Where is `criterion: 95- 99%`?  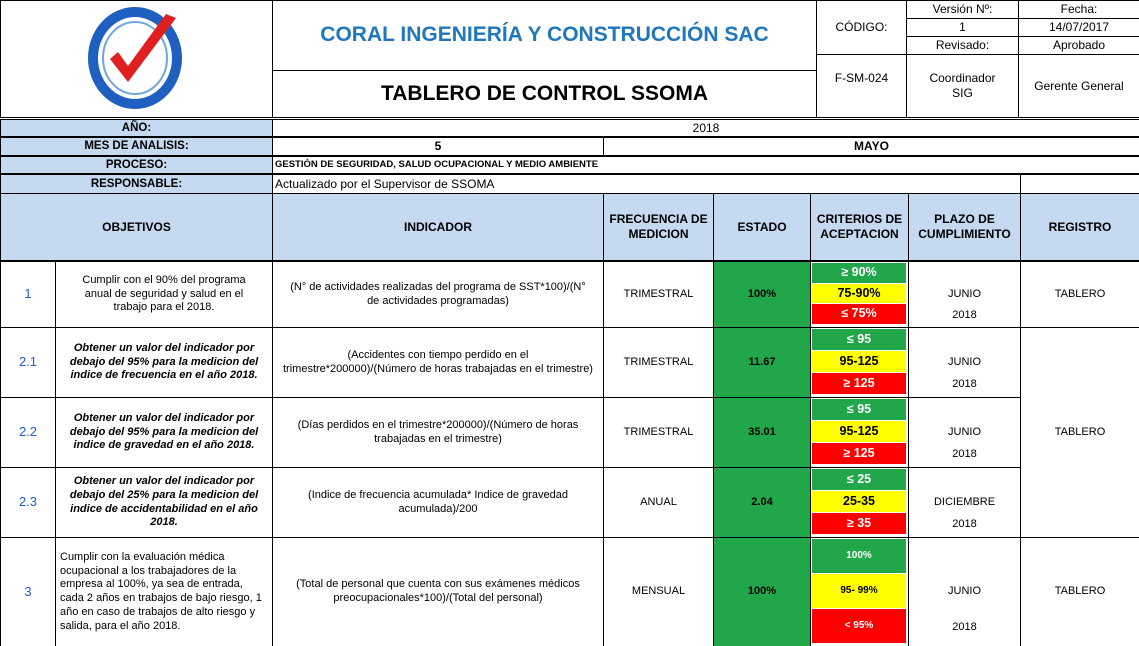
criterion: 95- 99% is located at coordinates (859, 591).